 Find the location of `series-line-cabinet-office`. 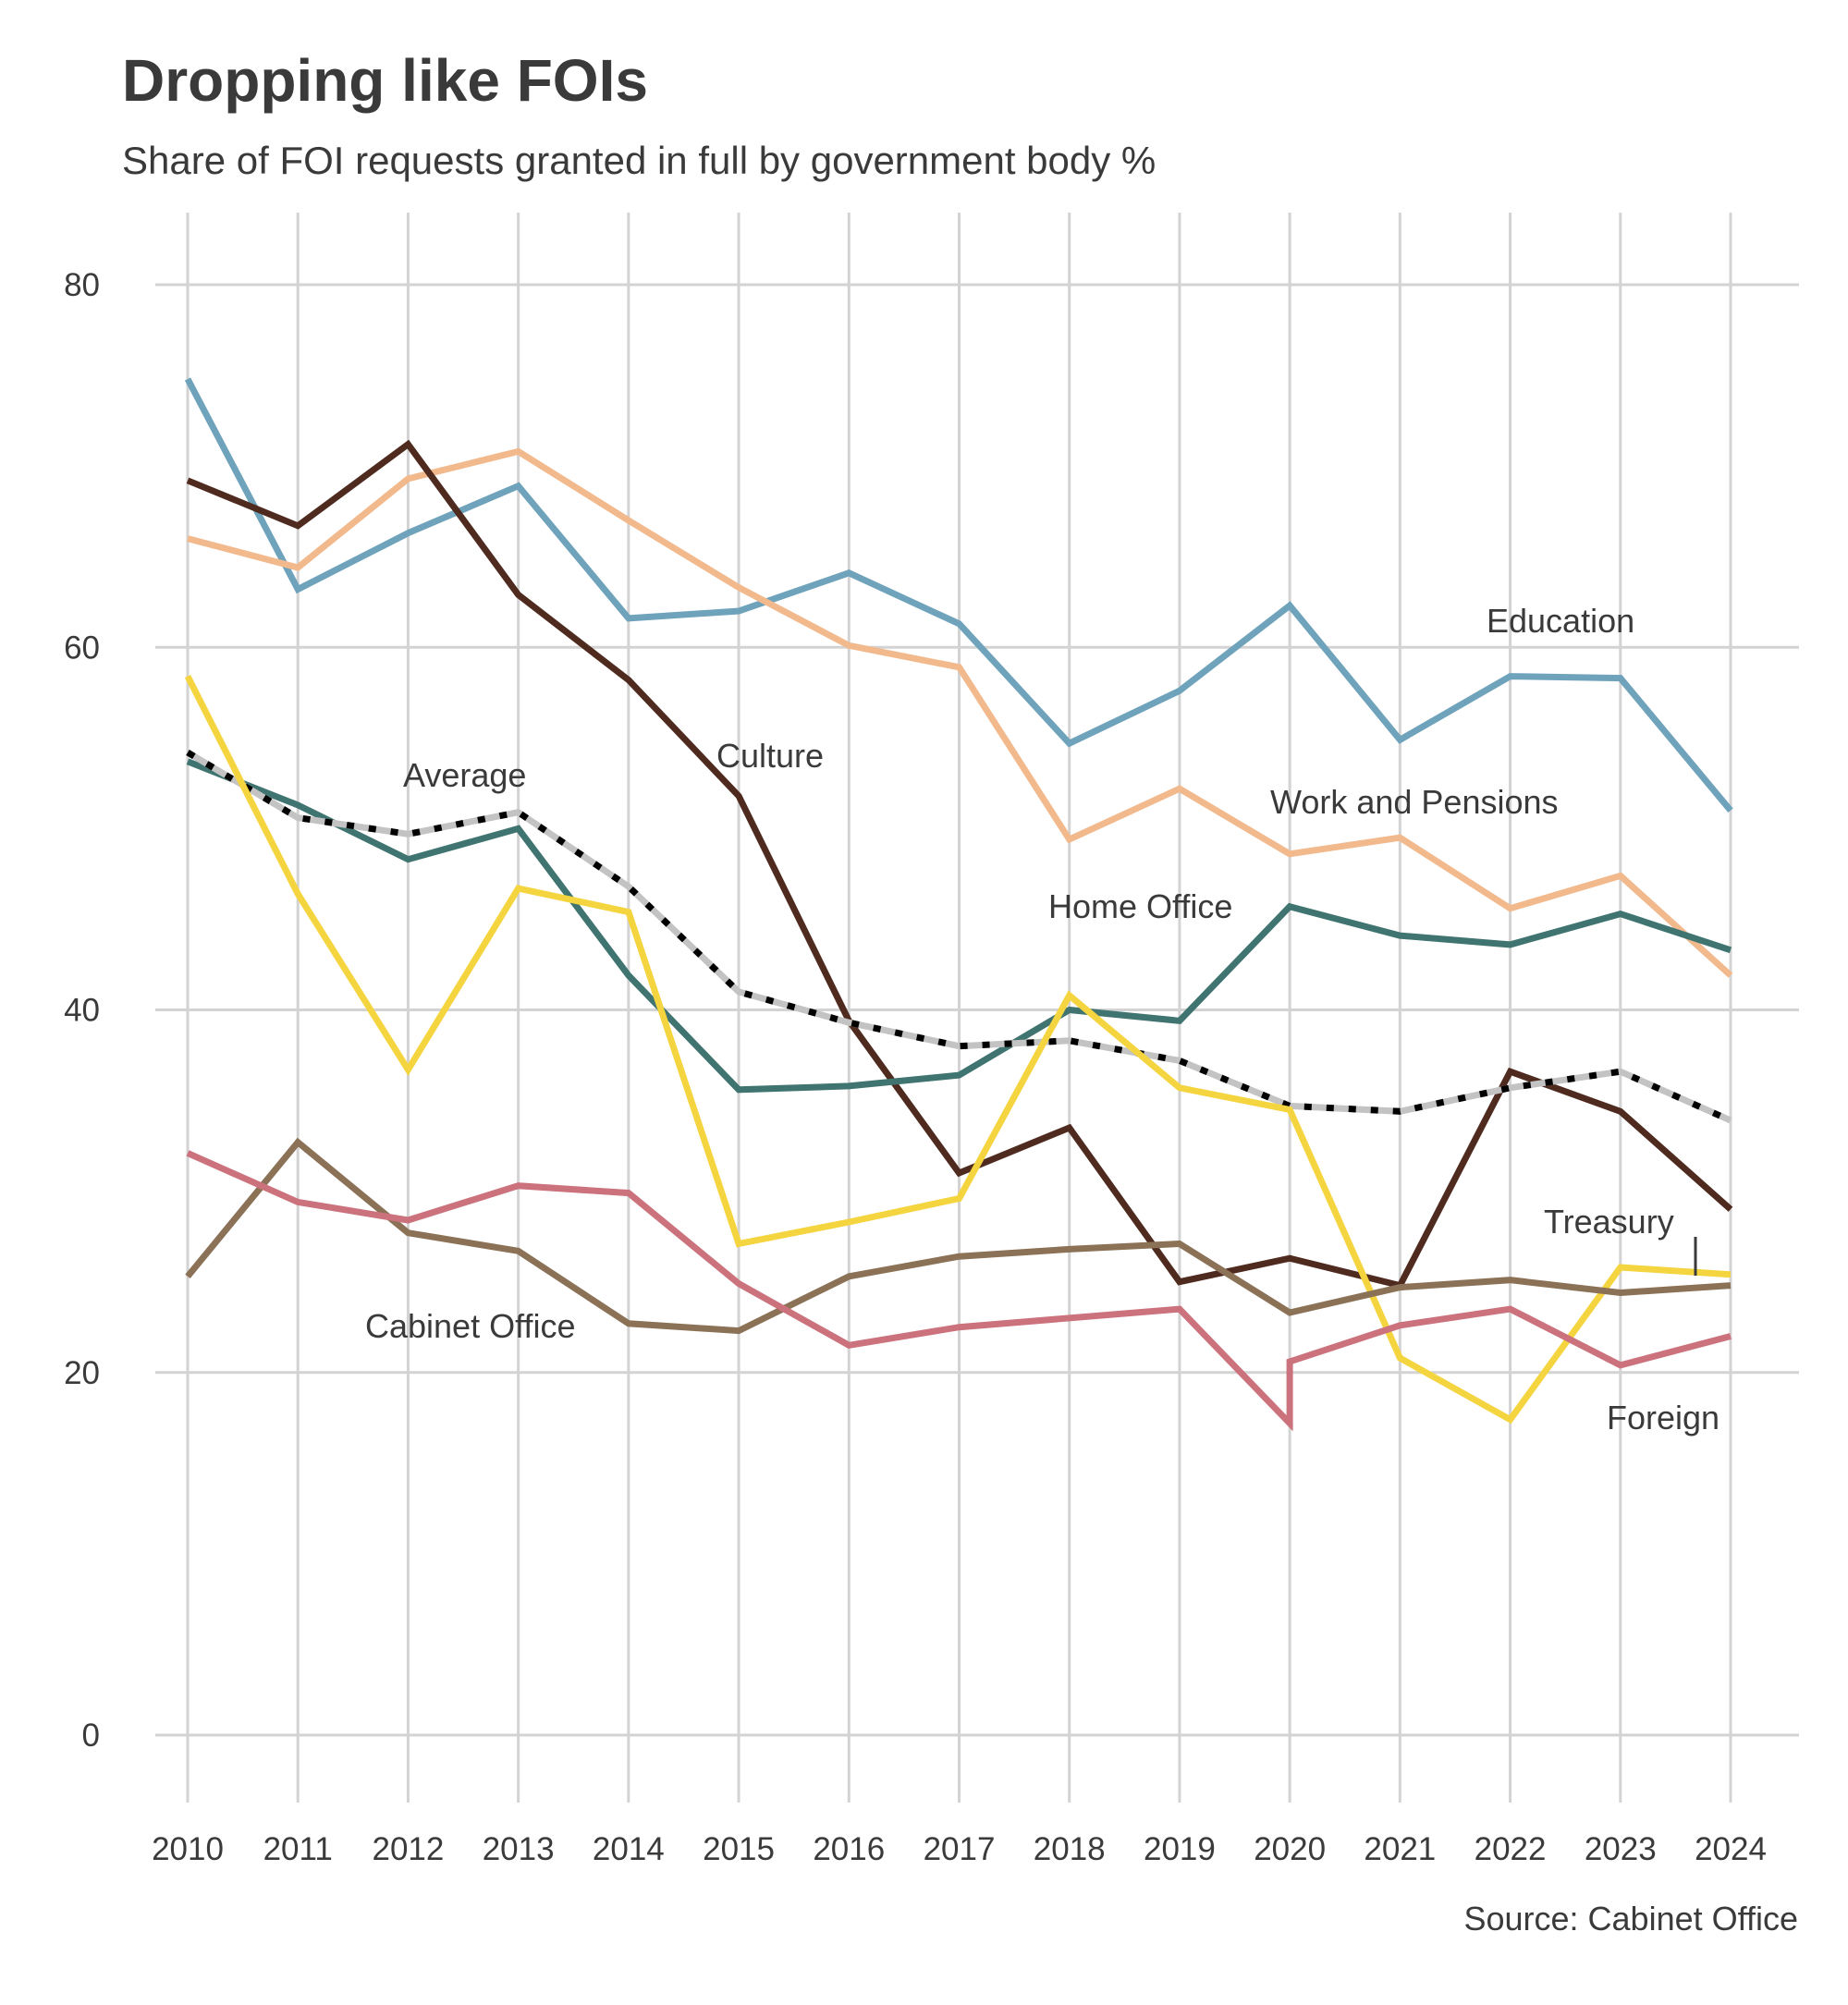

series-line-cabinet-office is located at coordinates (958, 1236).